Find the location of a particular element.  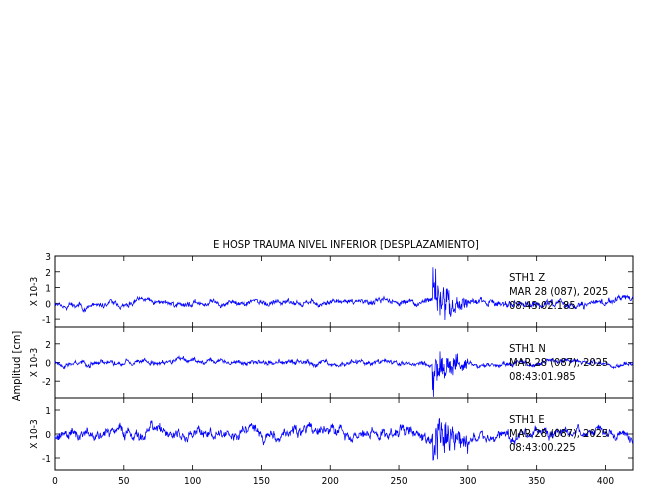

x-tick-label: 300 is located at coordinates (467, 481).